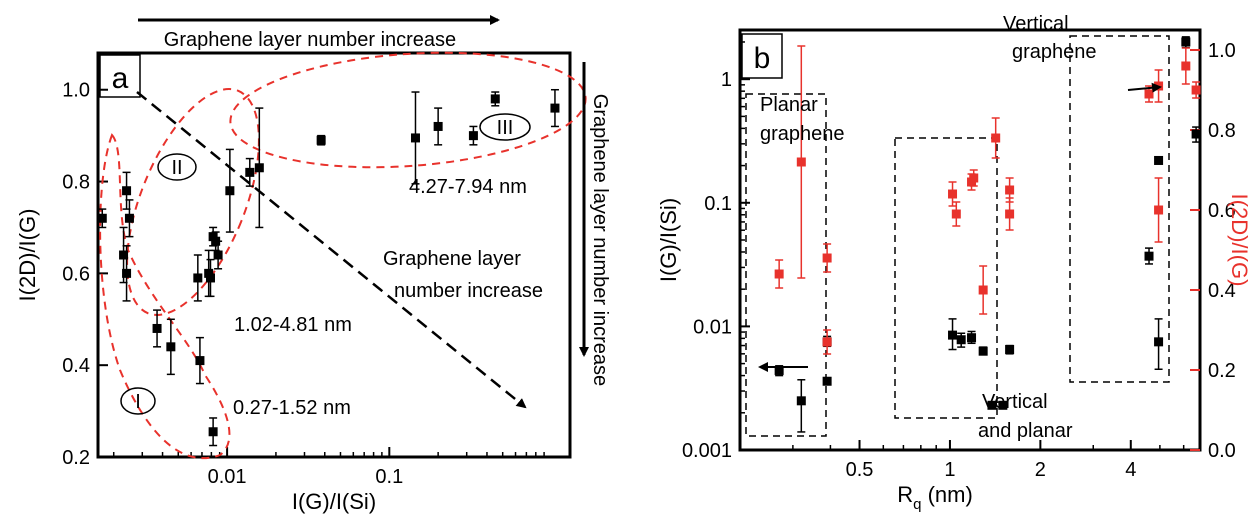  I want to click on range-III-label: 4.27-7.94 nm, so click(468, 187).